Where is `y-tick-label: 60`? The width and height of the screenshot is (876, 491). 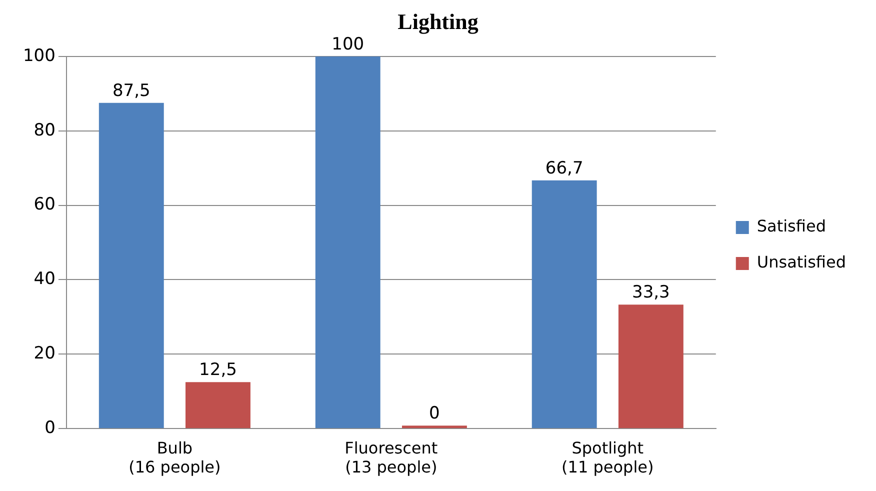 y-tick-label: 60 is located at coordinates (45, 204).